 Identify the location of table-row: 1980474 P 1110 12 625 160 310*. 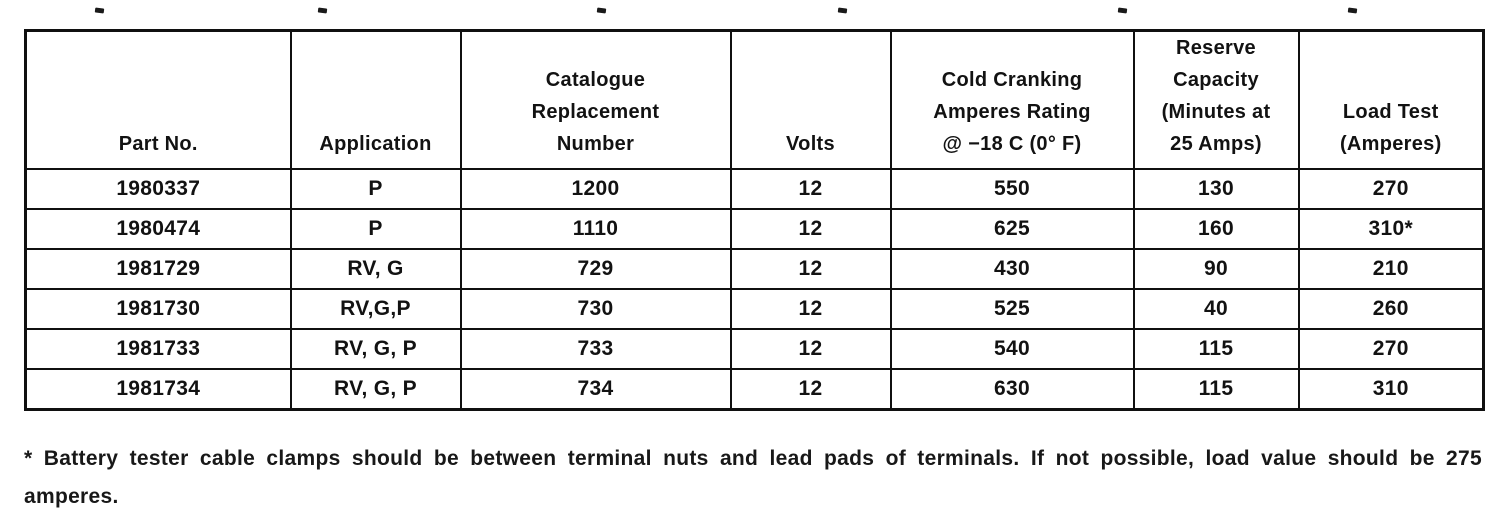
(754, 229).